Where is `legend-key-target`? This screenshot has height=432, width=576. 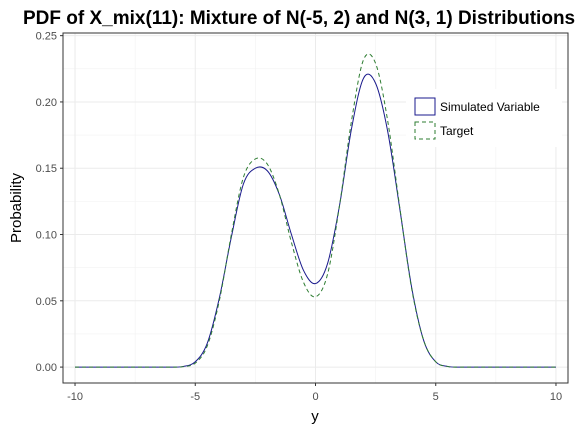
legend-key-target is located at coordinates (425, 130).